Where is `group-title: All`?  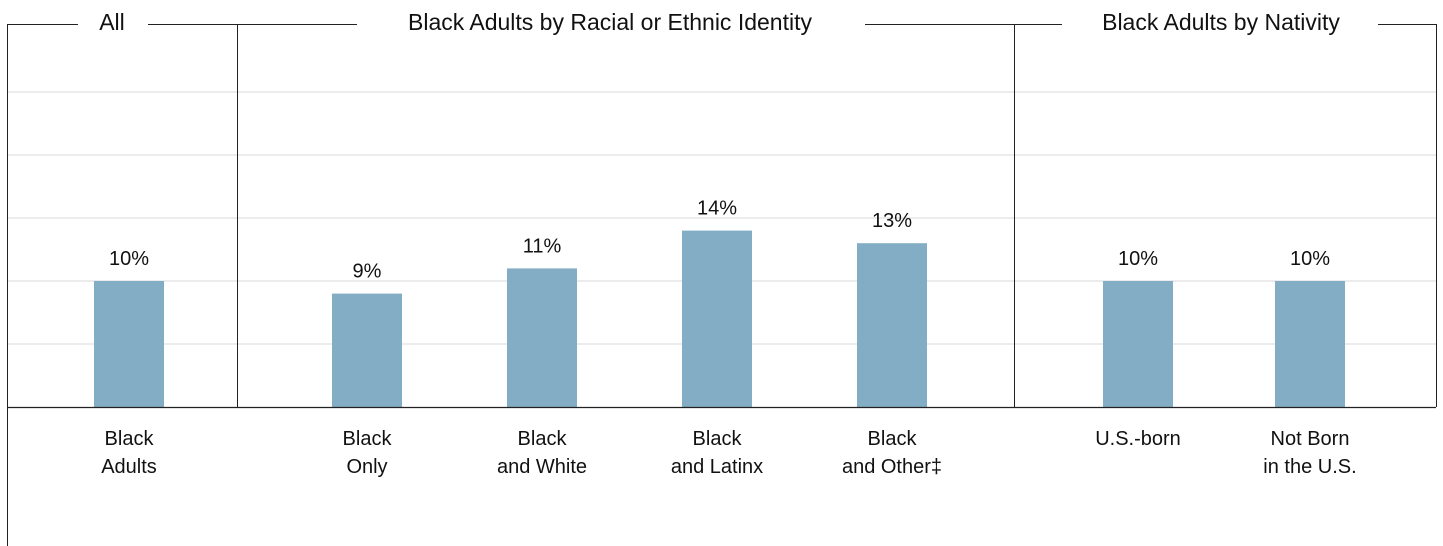 group-title: All is located at coordinates (112, 22).